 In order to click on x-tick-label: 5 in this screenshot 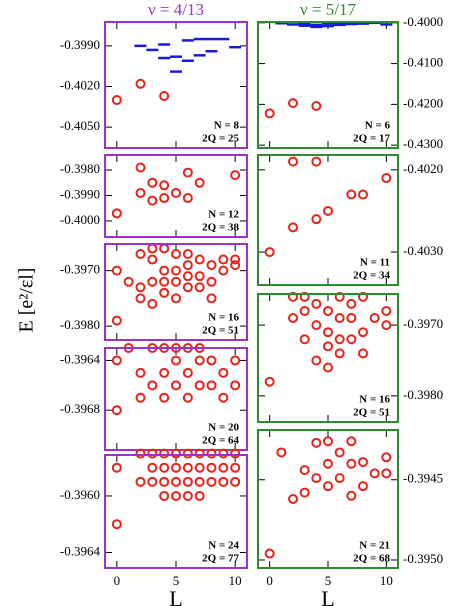, I will do `click(176, 580)`.